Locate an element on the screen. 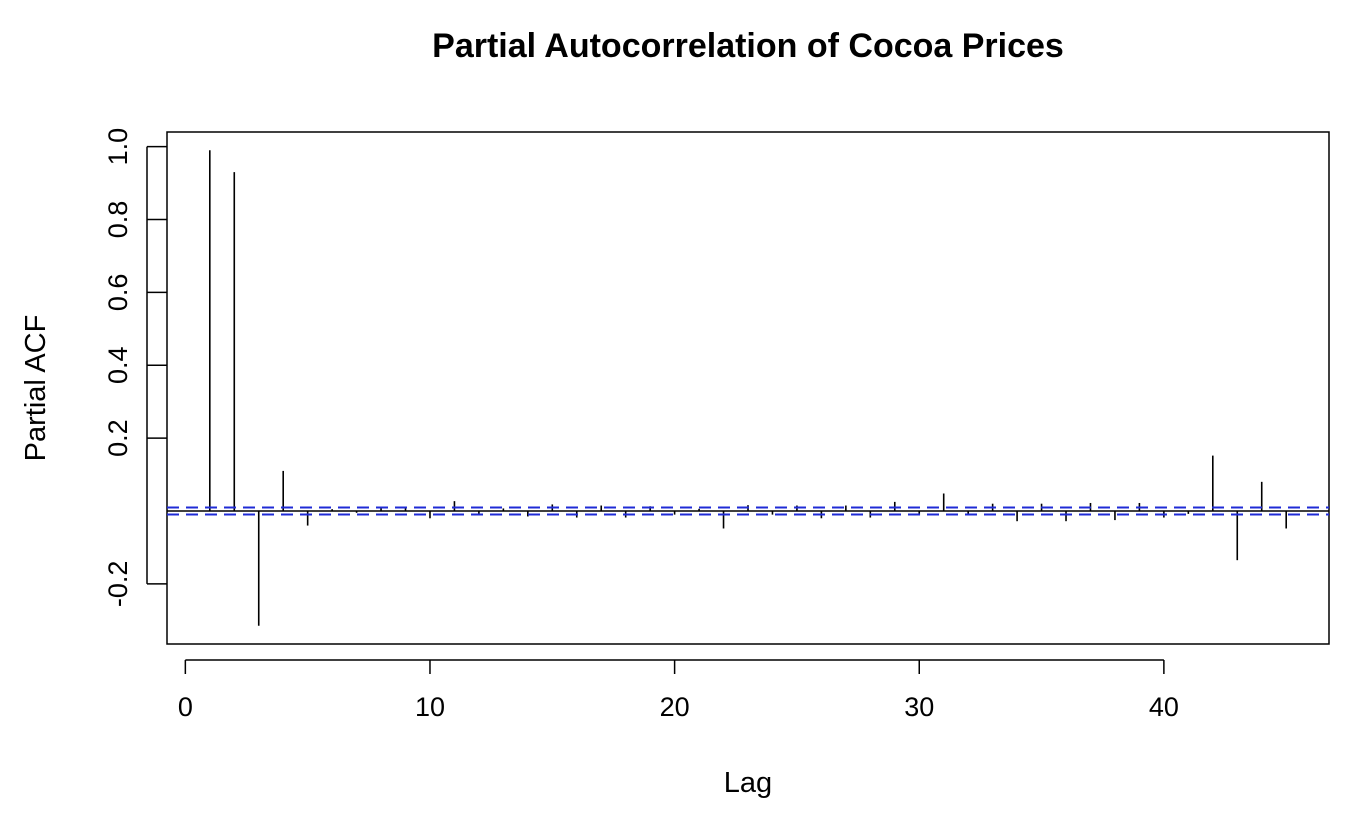  x-axis-label: Lag is located at coordinates (748, 783).